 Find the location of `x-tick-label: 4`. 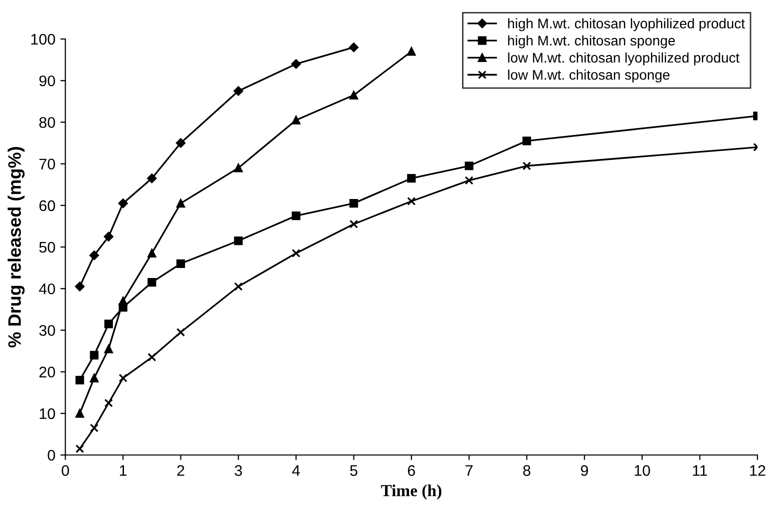

x-tick-label: 4 is located at coordinates (296, 470).